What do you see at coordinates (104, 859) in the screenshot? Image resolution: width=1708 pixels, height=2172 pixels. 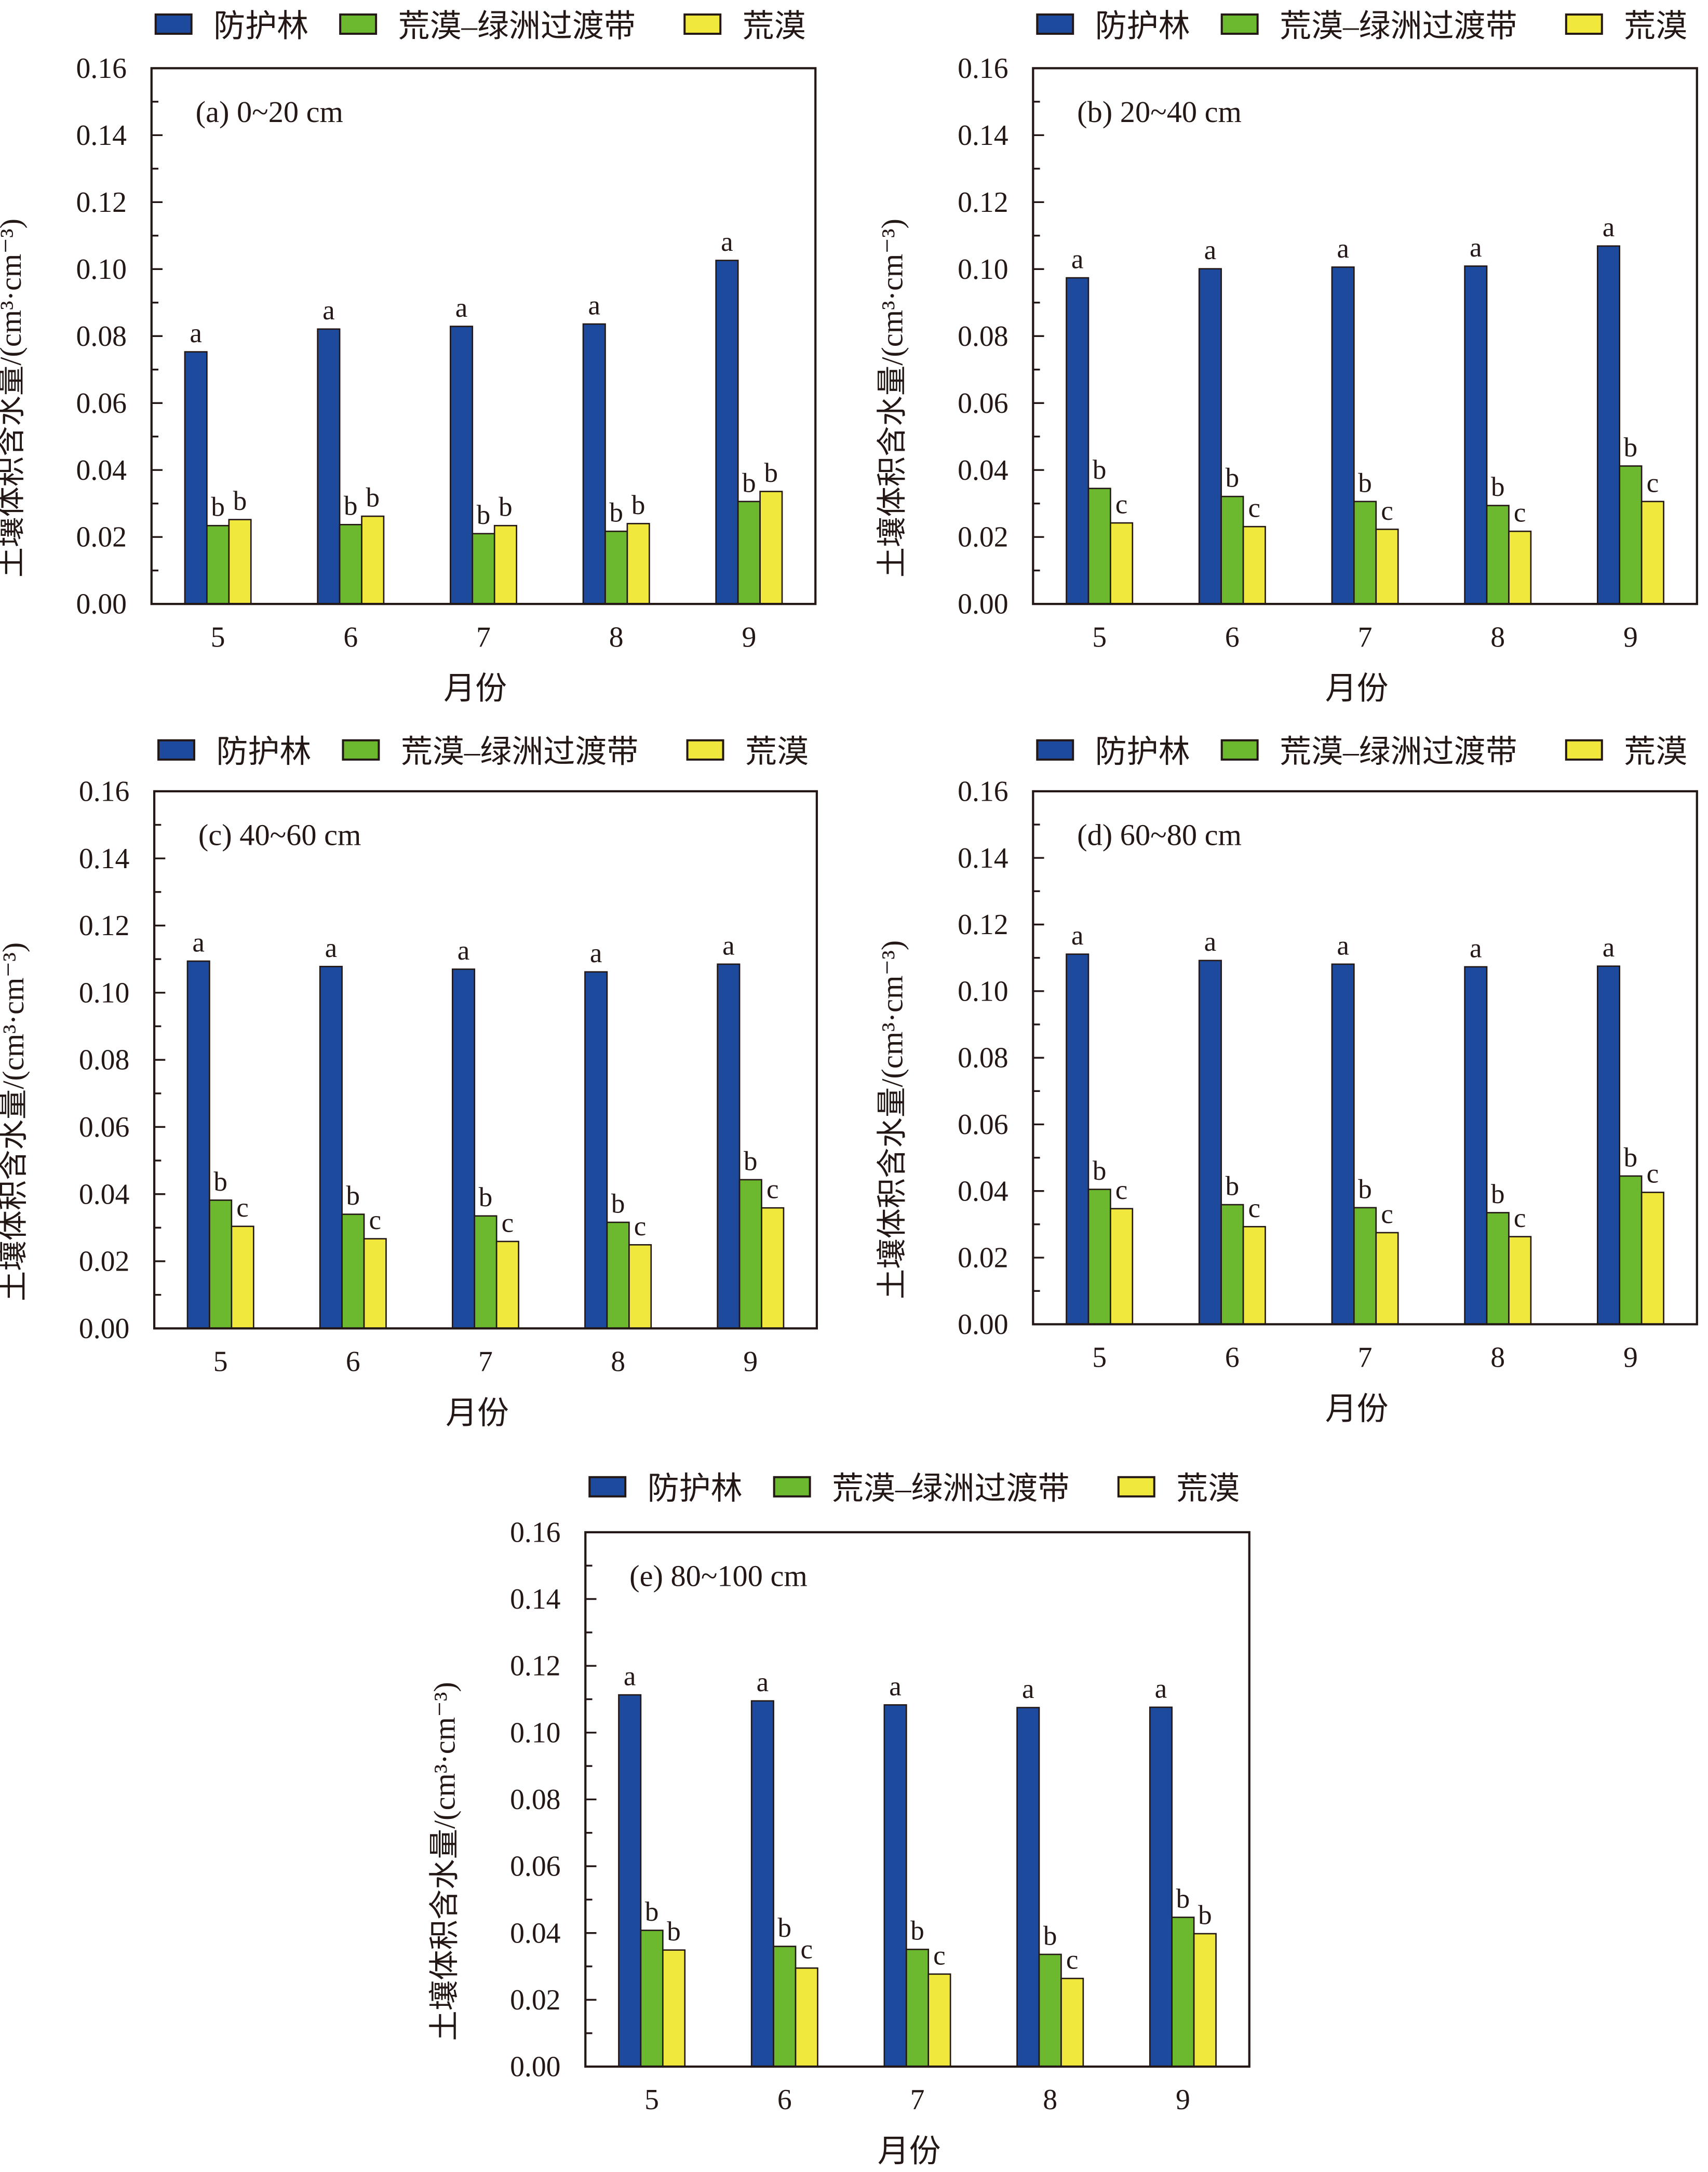 I see `y-tick-label: 0.14` at bounding box center [104, 859].